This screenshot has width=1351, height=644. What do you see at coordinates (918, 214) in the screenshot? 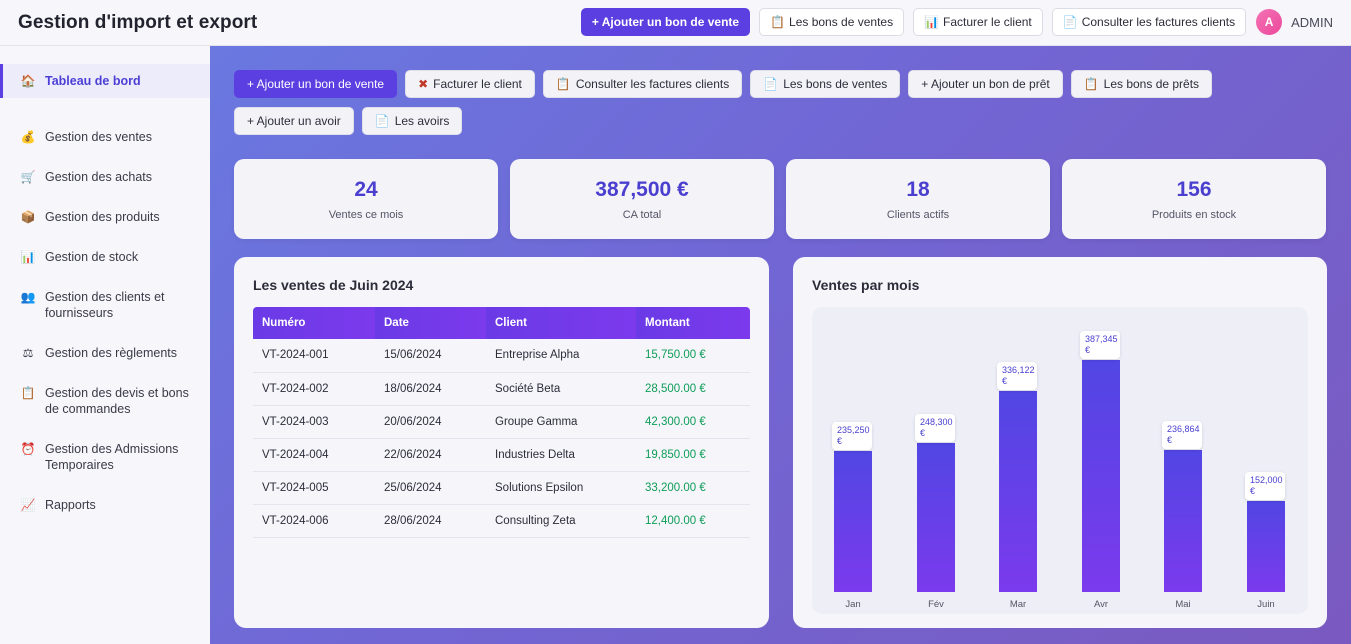
I see `stat-label: Clients actifs` at bounding box center [918, 214].